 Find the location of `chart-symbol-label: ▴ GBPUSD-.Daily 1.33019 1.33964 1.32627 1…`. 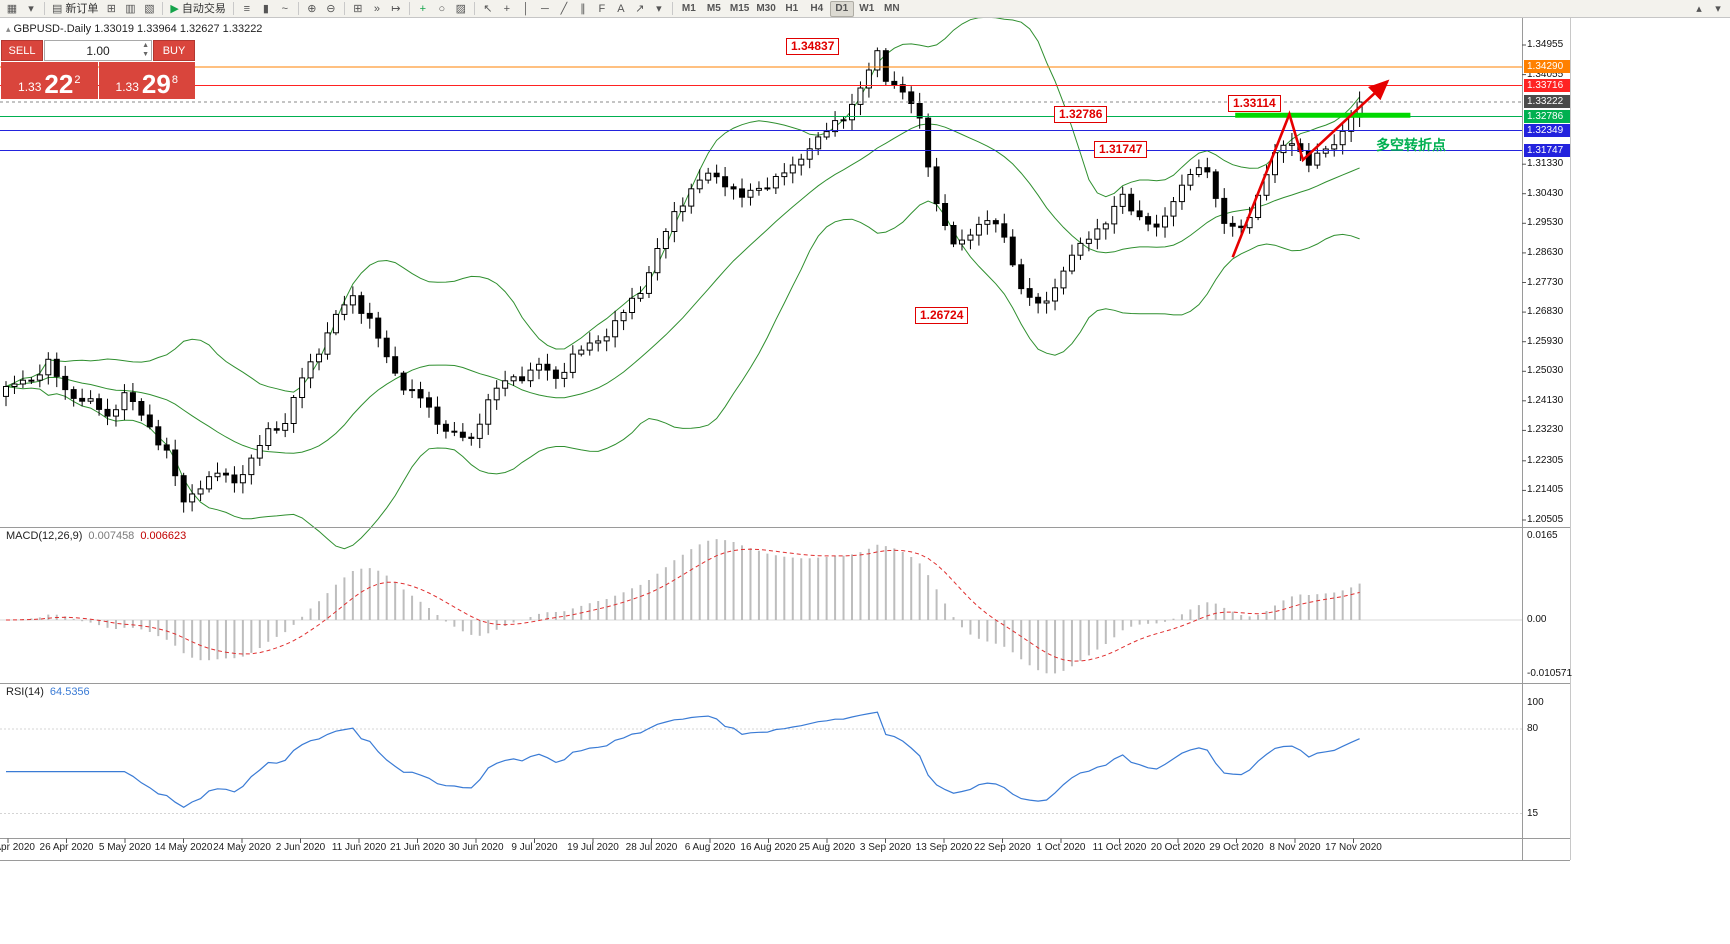

chart-symbol-label: ▴ GBPUSD-.Daily 1.33019 1.33964 1.32627 1… is located at coordinates (134, 29).